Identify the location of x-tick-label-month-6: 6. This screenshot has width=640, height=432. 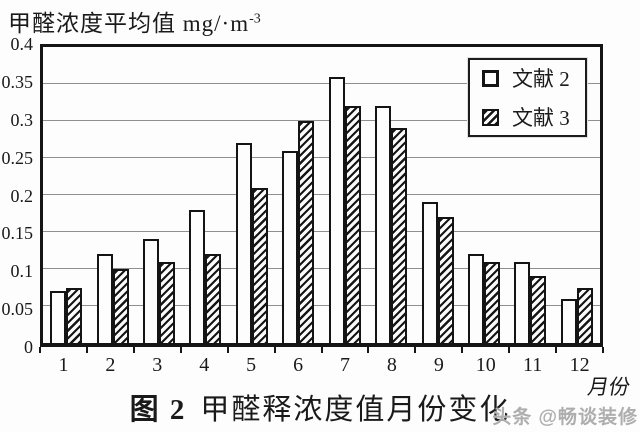
(298, 365).